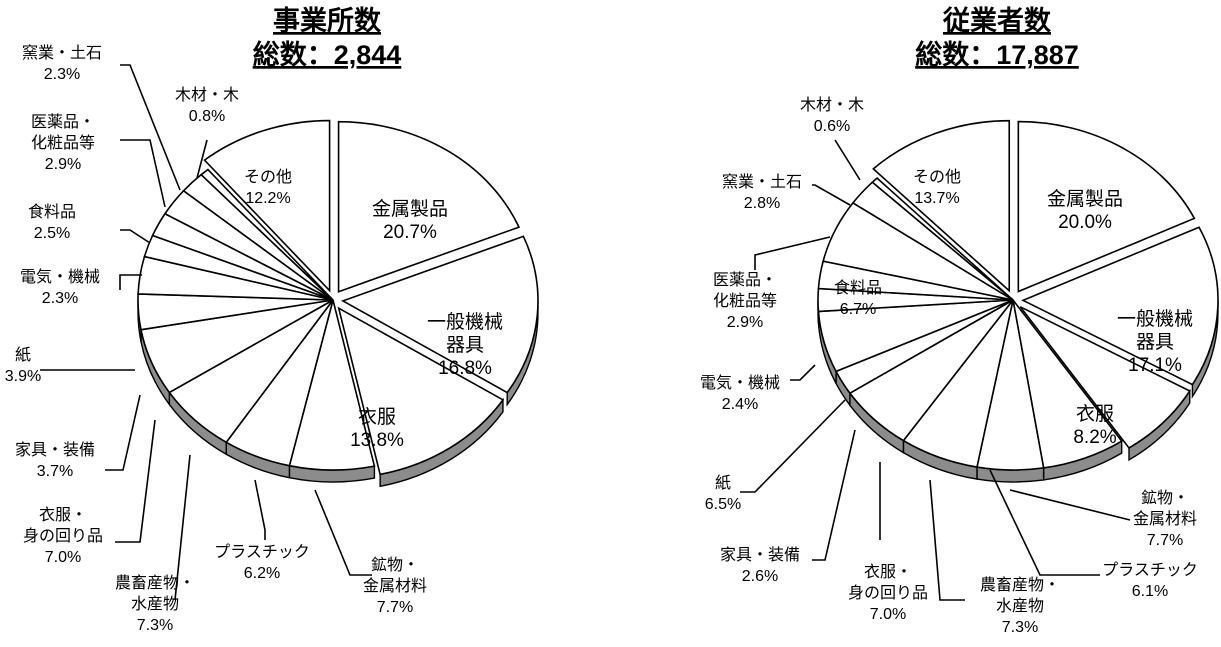  What do you see at coordinates (23, 376) in the screenshot?
I see `slice-value-label: 3.9%` at bounding box center [23, 376].